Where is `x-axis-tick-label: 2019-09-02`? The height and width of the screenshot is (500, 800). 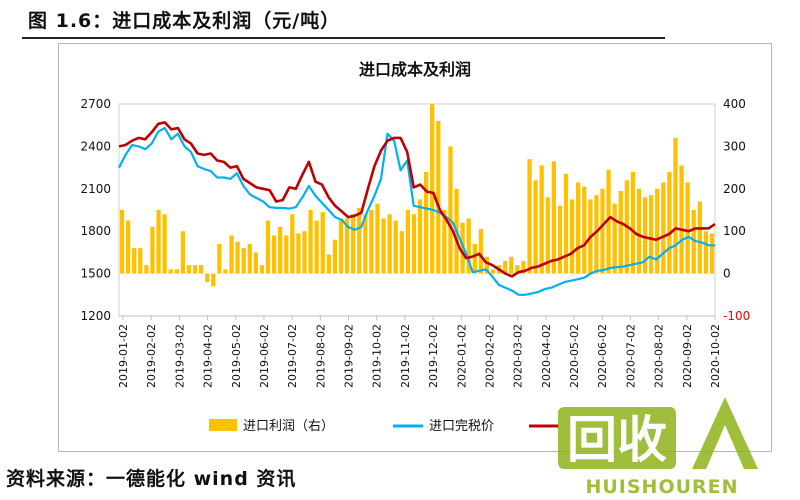 x-axis-tick-label: 2019-09-02 is located at coordinates (349, 356).